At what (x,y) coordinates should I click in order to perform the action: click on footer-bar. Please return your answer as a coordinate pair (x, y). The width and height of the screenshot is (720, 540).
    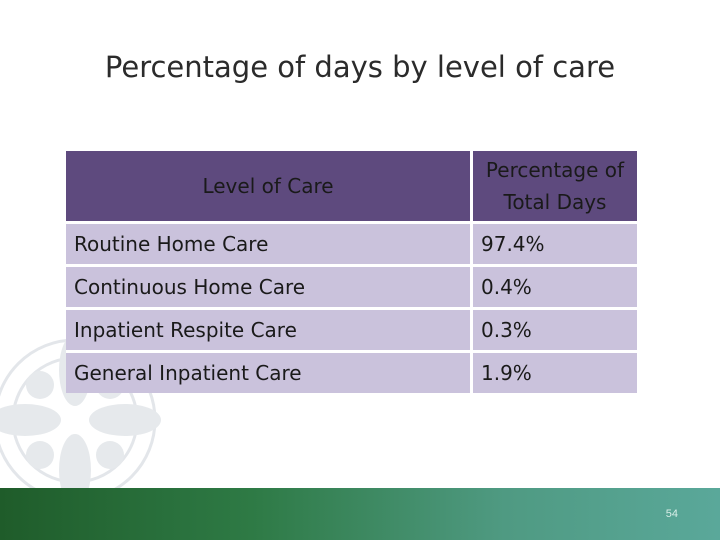
    Looking at the image, I should click on (360, 514).